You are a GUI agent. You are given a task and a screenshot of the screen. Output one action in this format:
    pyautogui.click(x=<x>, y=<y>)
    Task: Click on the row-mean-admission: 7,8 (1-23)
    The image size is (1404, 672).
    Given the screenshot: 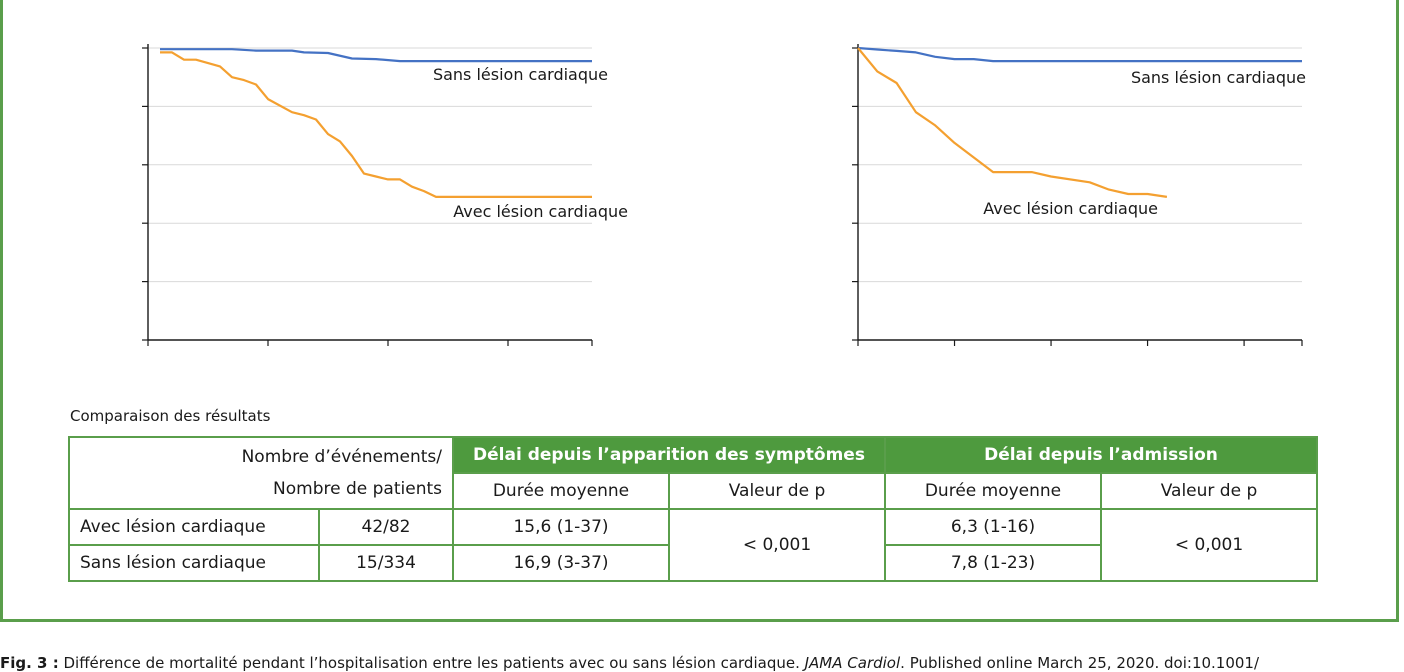 What is the action you would take?
    pyautogui.click(x=993, y=563)
    